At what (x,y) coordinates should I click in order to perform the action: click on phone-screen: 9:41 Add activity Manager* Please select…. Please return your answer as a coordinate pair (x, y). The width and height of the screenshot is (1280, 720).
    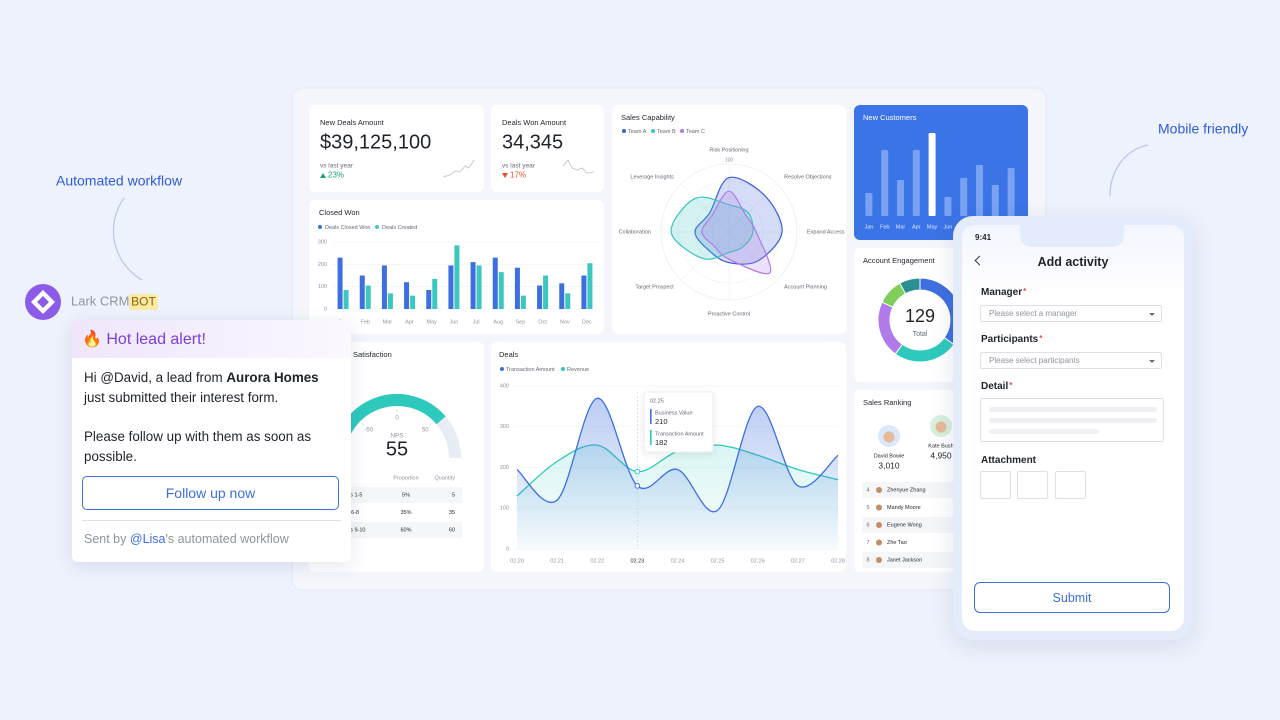
    Looking at the image, I should click on (1073, 428).